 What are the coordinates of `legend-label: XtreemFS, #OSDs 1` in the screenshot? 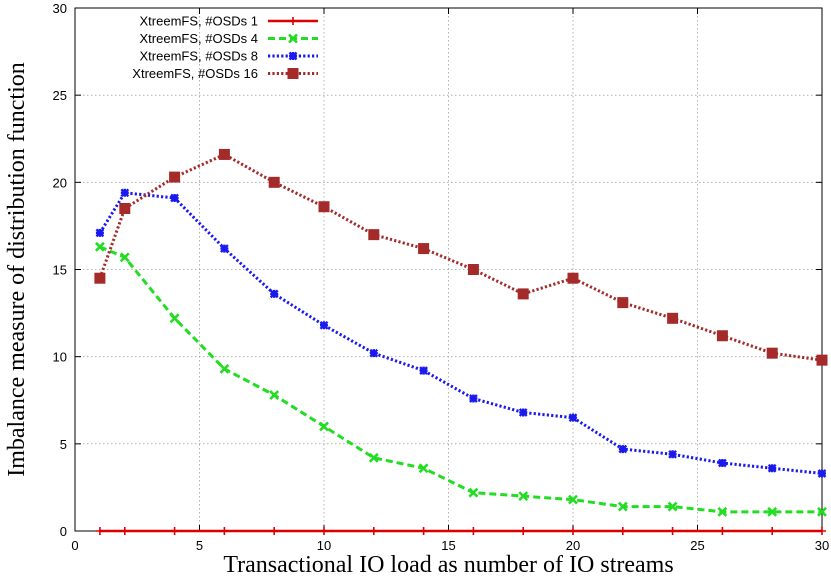 It's located at (199, 21).